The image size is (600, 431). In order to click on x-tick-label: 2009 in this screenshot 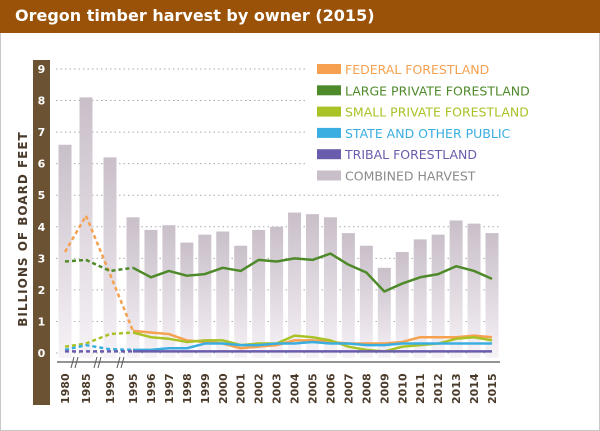, I will do `click(384, 388)`.